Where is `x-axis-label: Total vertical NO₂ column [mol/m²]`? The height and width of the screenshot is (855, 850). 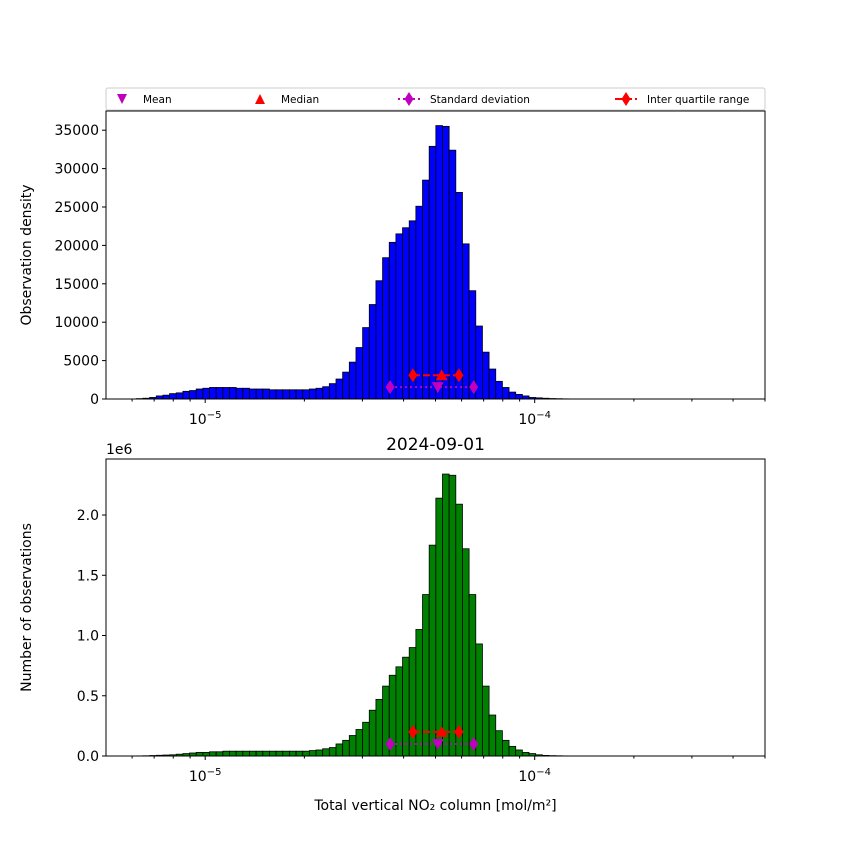 x-axis-label: Total vertical NO₂ column [mol/m²] is located at coordinates (434, 806).